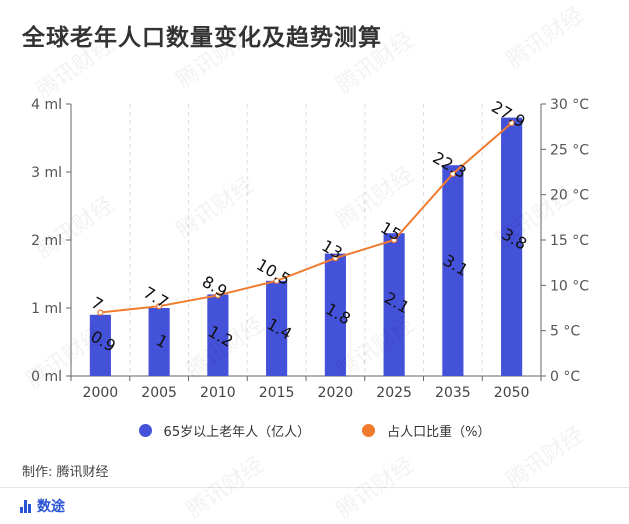  I want to click on y-right-tick-label: 5 °C, so click(565, 332).